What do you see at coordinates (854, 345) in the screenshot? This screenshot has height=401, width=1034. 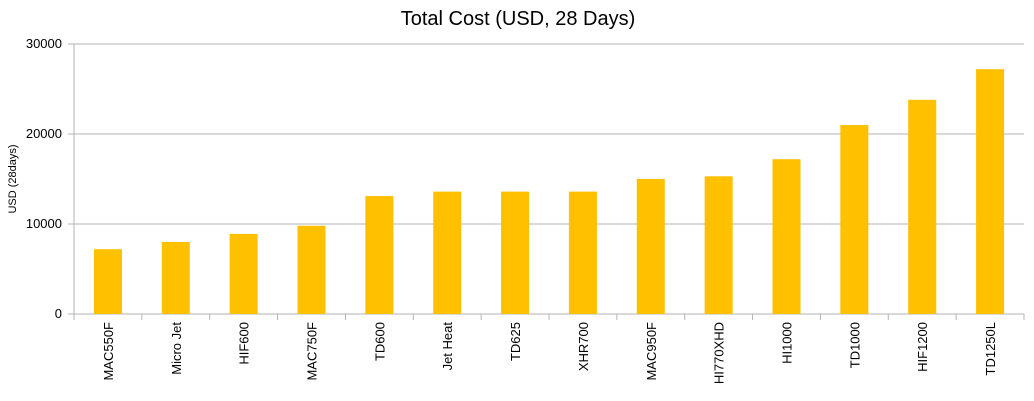 I see `x-tick-label: TD1000` at bounding box center [854, 345].